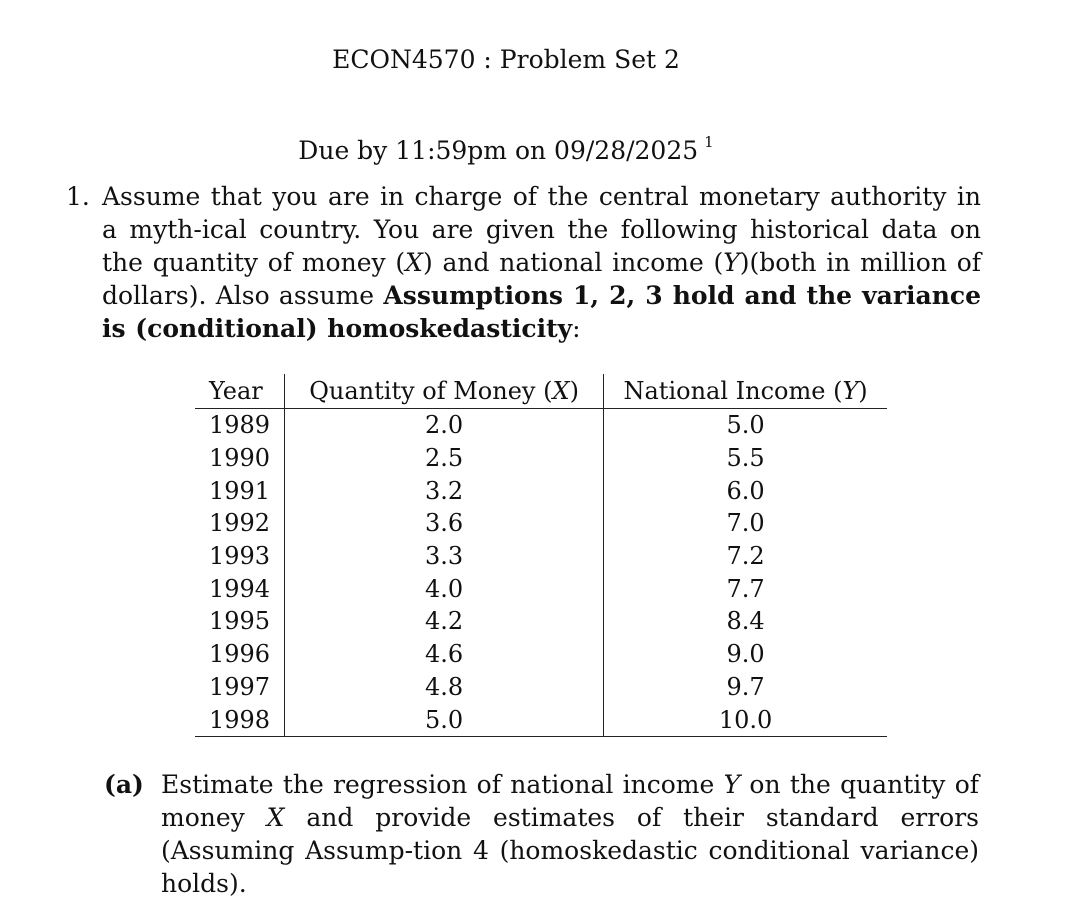 The height and width of the screenshot is (900, 1066). What do you see at coordinates (745, 686) in the screenshot?
I see `cell-income: 9.7` at bounding box center [745, 686].